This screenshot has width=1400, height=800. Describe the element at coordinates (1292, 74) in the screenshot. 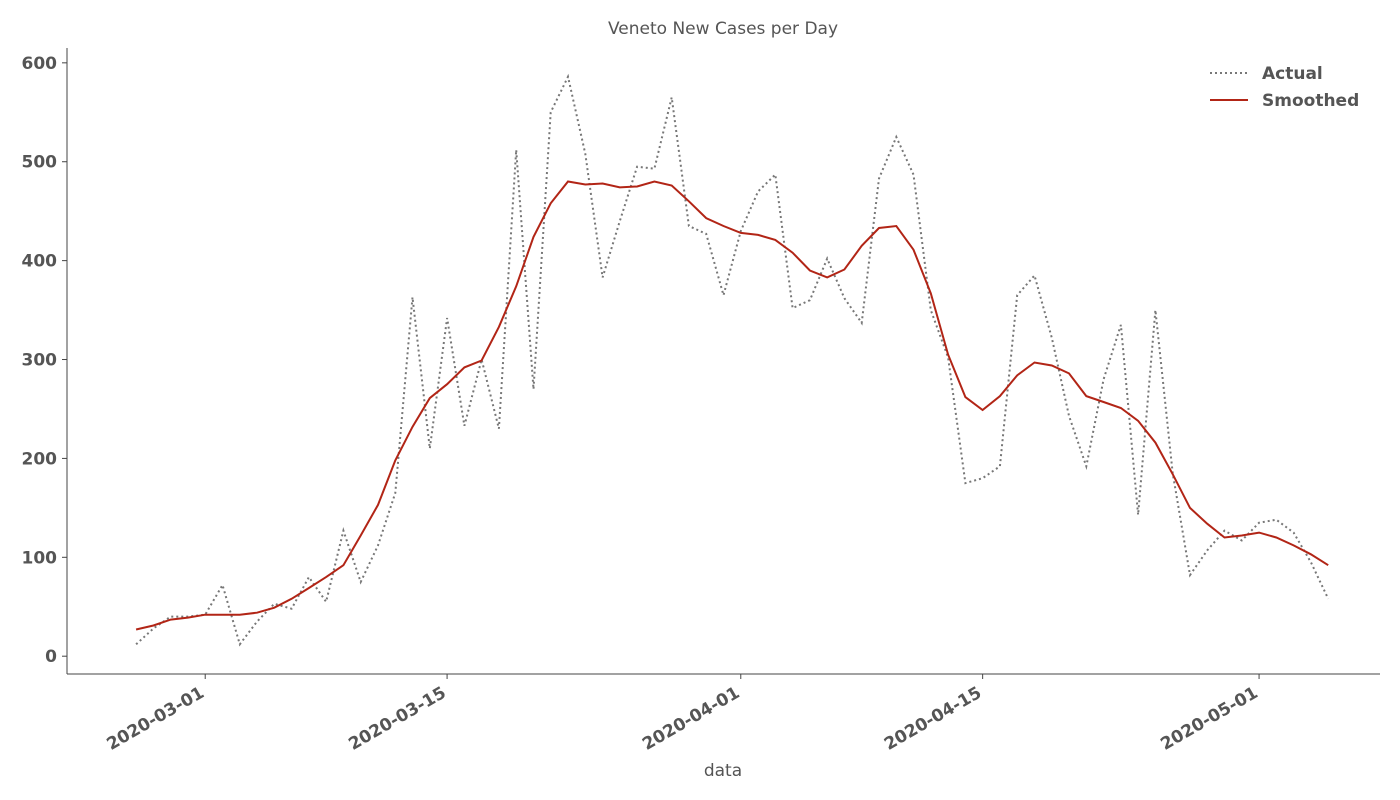

I see `legend-label: Actual` at that location.